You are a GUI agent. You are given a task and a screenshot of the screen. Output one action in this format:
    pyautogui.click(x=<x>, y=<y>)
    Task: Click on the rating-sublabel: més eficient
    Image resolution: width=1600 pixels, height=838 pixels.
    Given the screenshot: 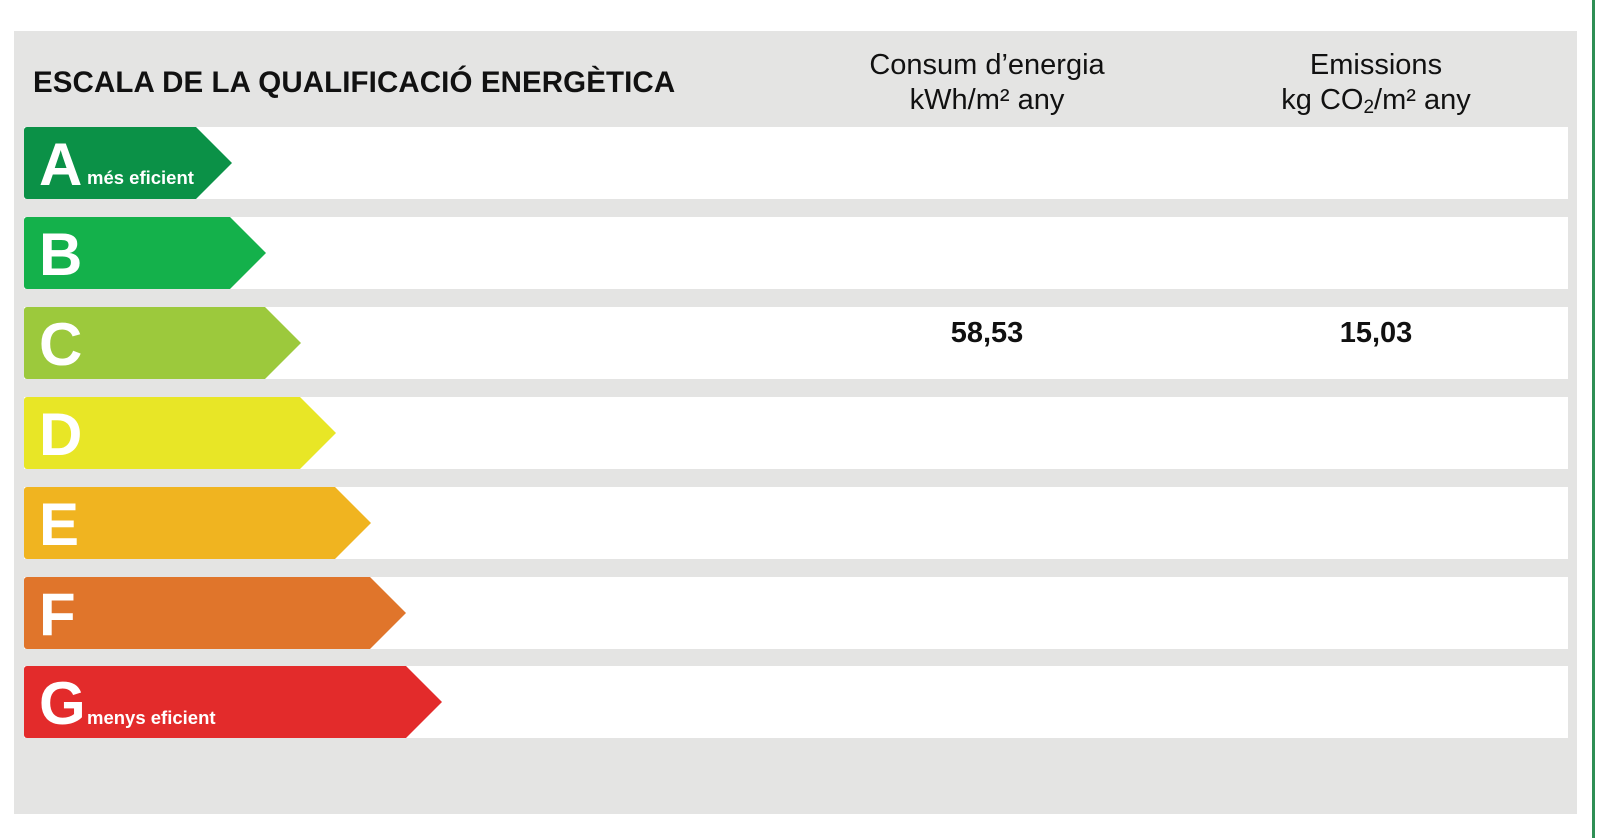 What is the action you would take?
    pyautogui.click(x=140, y=177)
    